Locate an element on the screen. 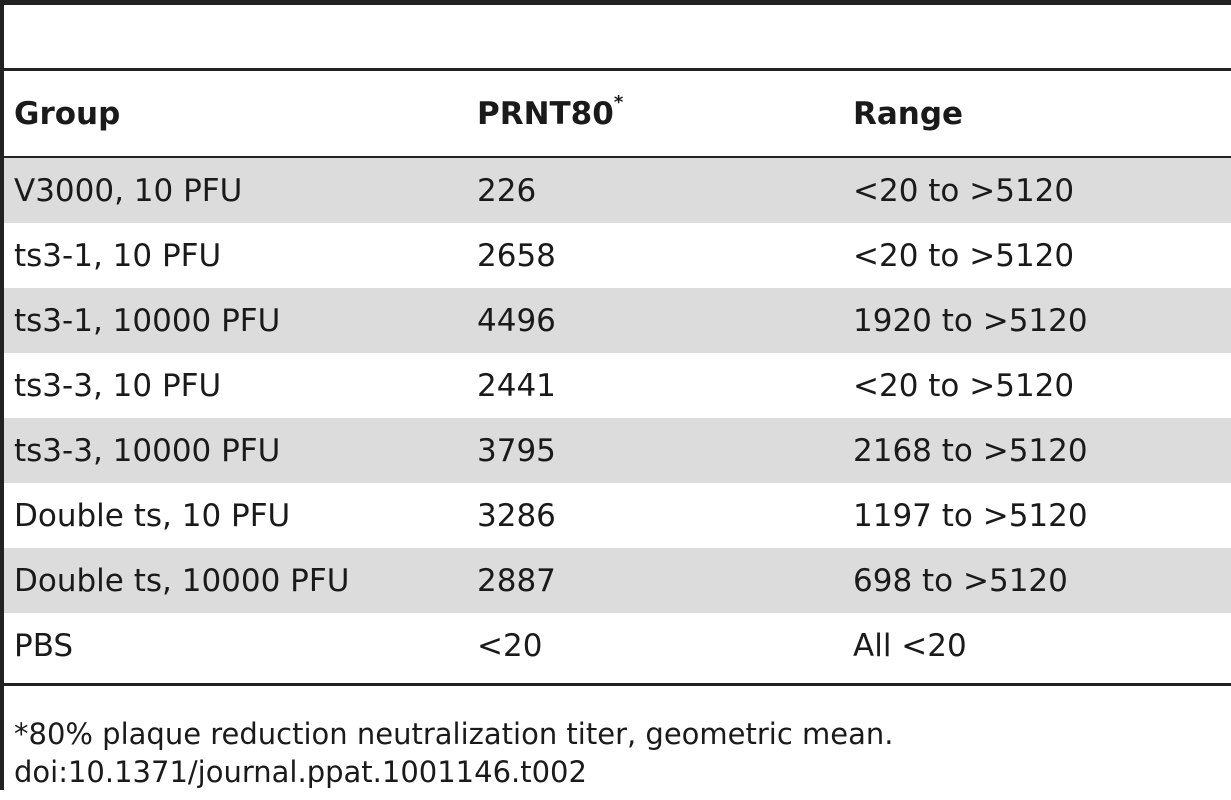 The image size is (1231, 800). cell-range: 1920 to >5120 is located at coordinates (1042, 320).